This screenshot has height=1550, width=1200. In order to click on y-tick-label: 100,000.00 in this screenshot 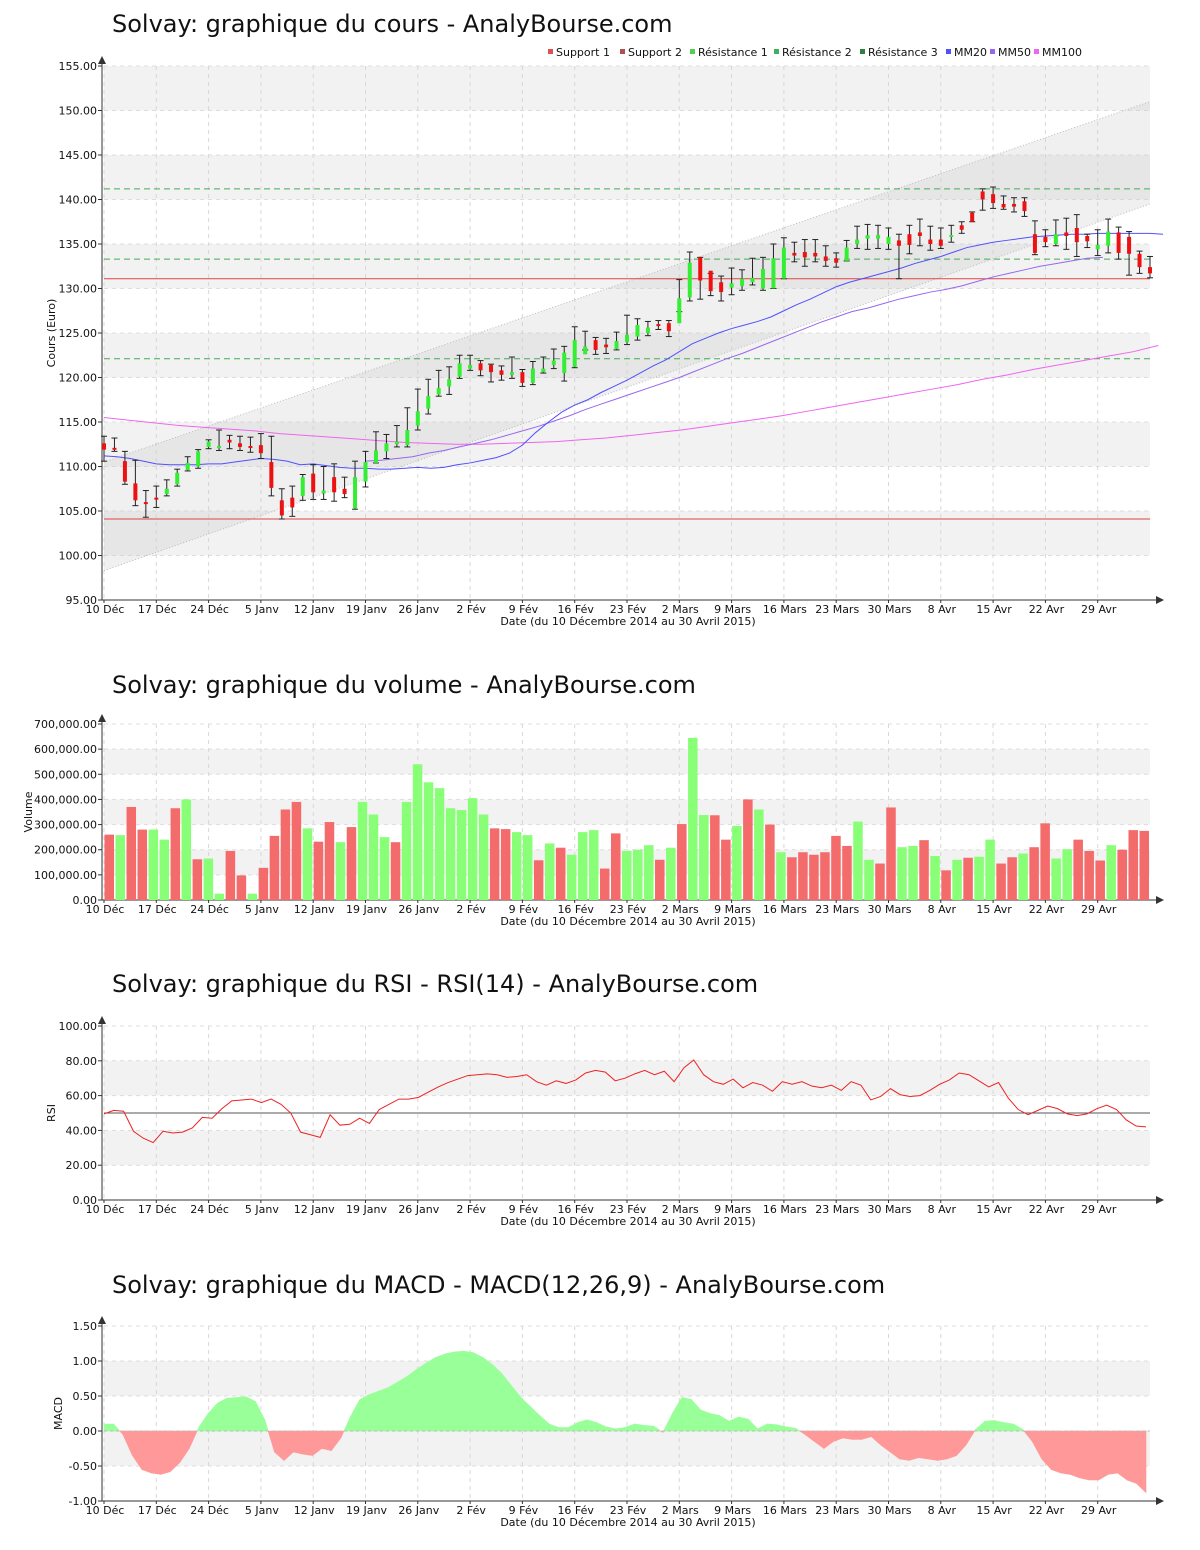, I will do `click(65, 875)`.